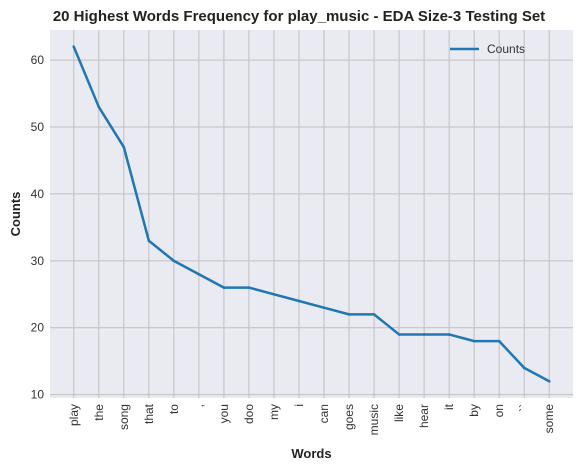 The width and height of the screenshot is (581, 470). I want to click on x-tick-label: can, so click(324, 413).